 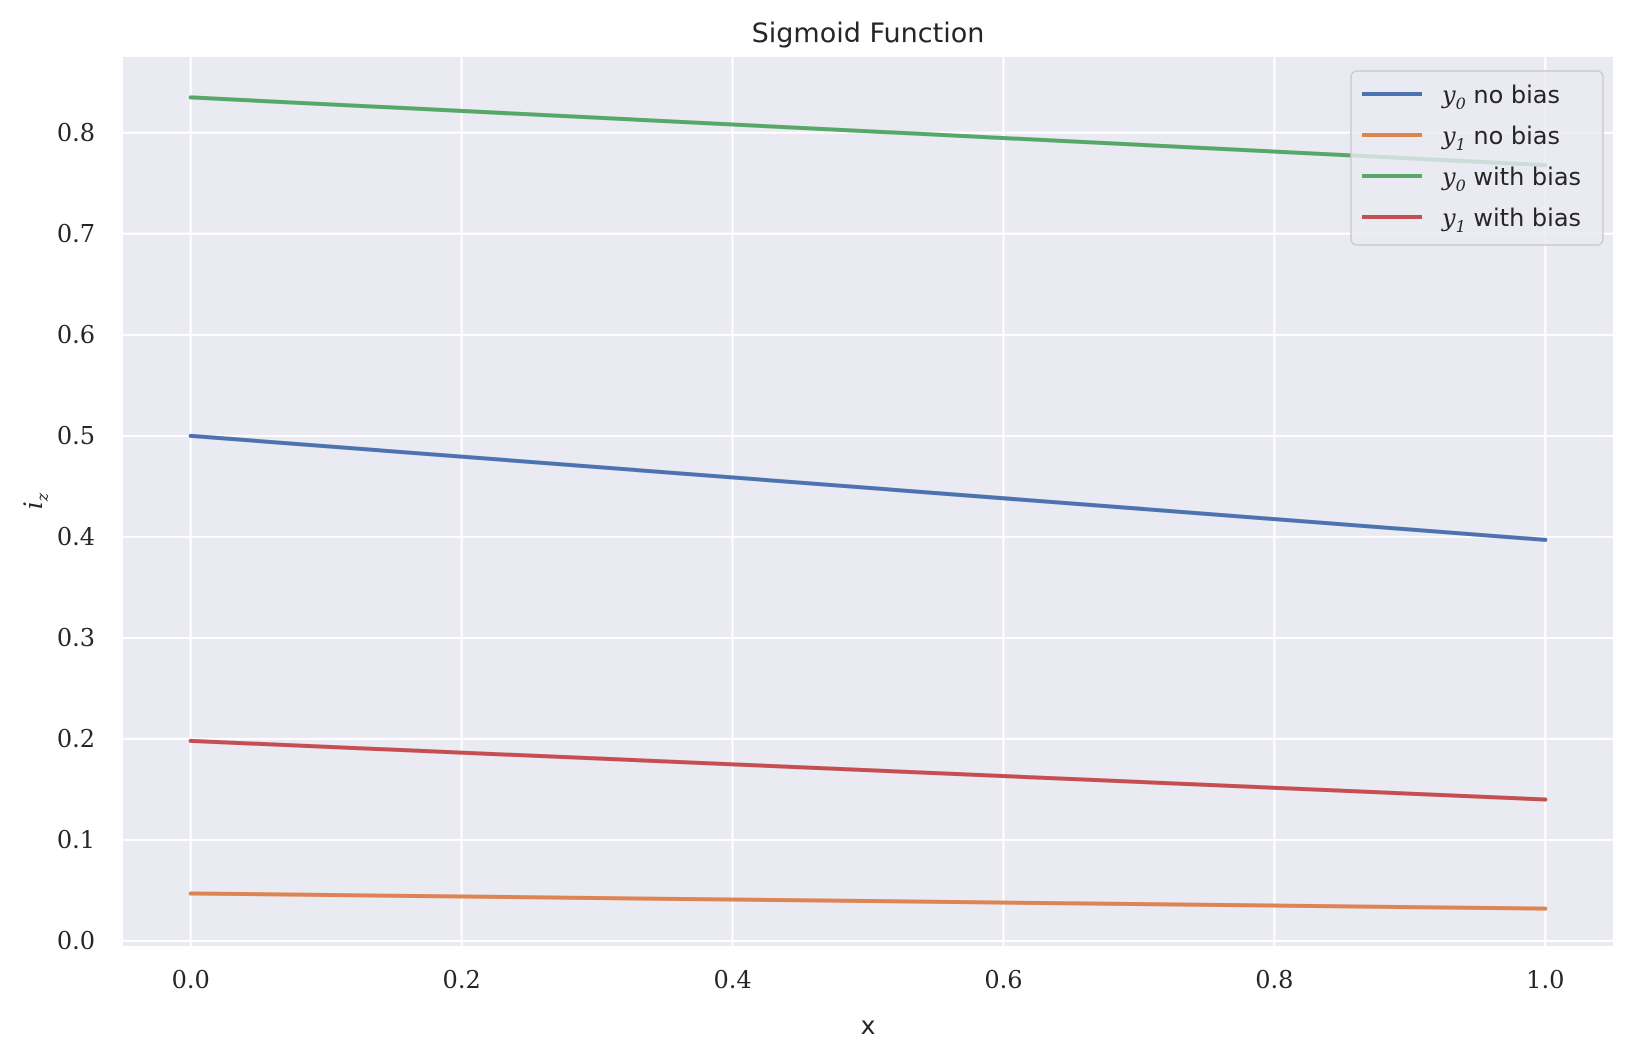 I want to click on y-tick-label: 0.3, so click(x=76, y=638).